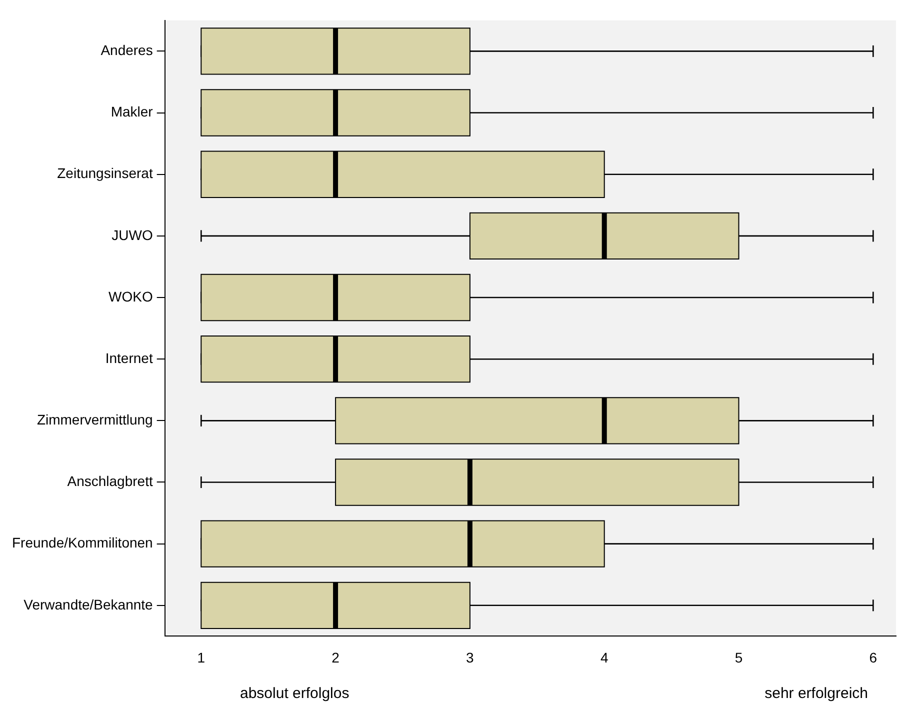  Describe the element at coordinates (604, 657) in the screenshot. I see `x-tick-label: 4` at that location.